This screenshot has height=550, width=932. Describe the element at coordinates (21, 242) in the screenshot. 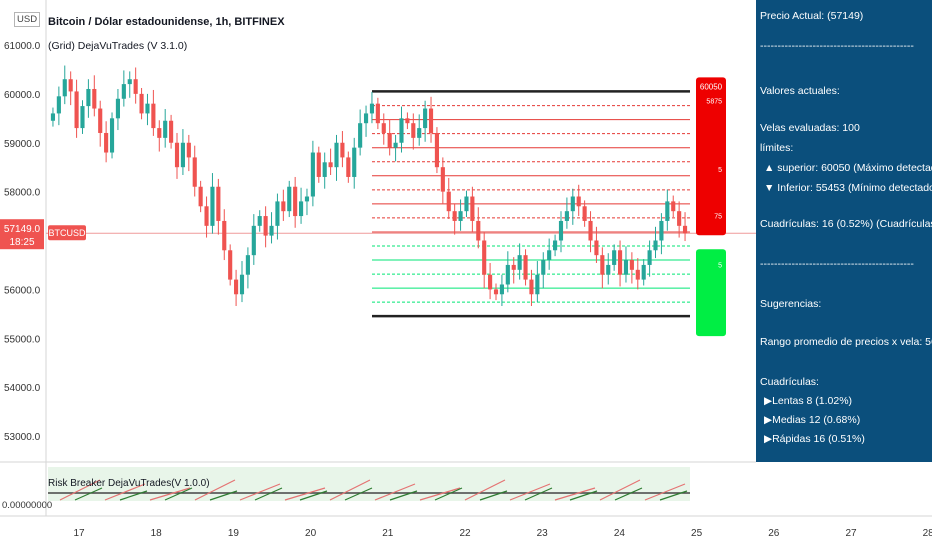

I see `price-tag-countdown: 18:25` at that location.